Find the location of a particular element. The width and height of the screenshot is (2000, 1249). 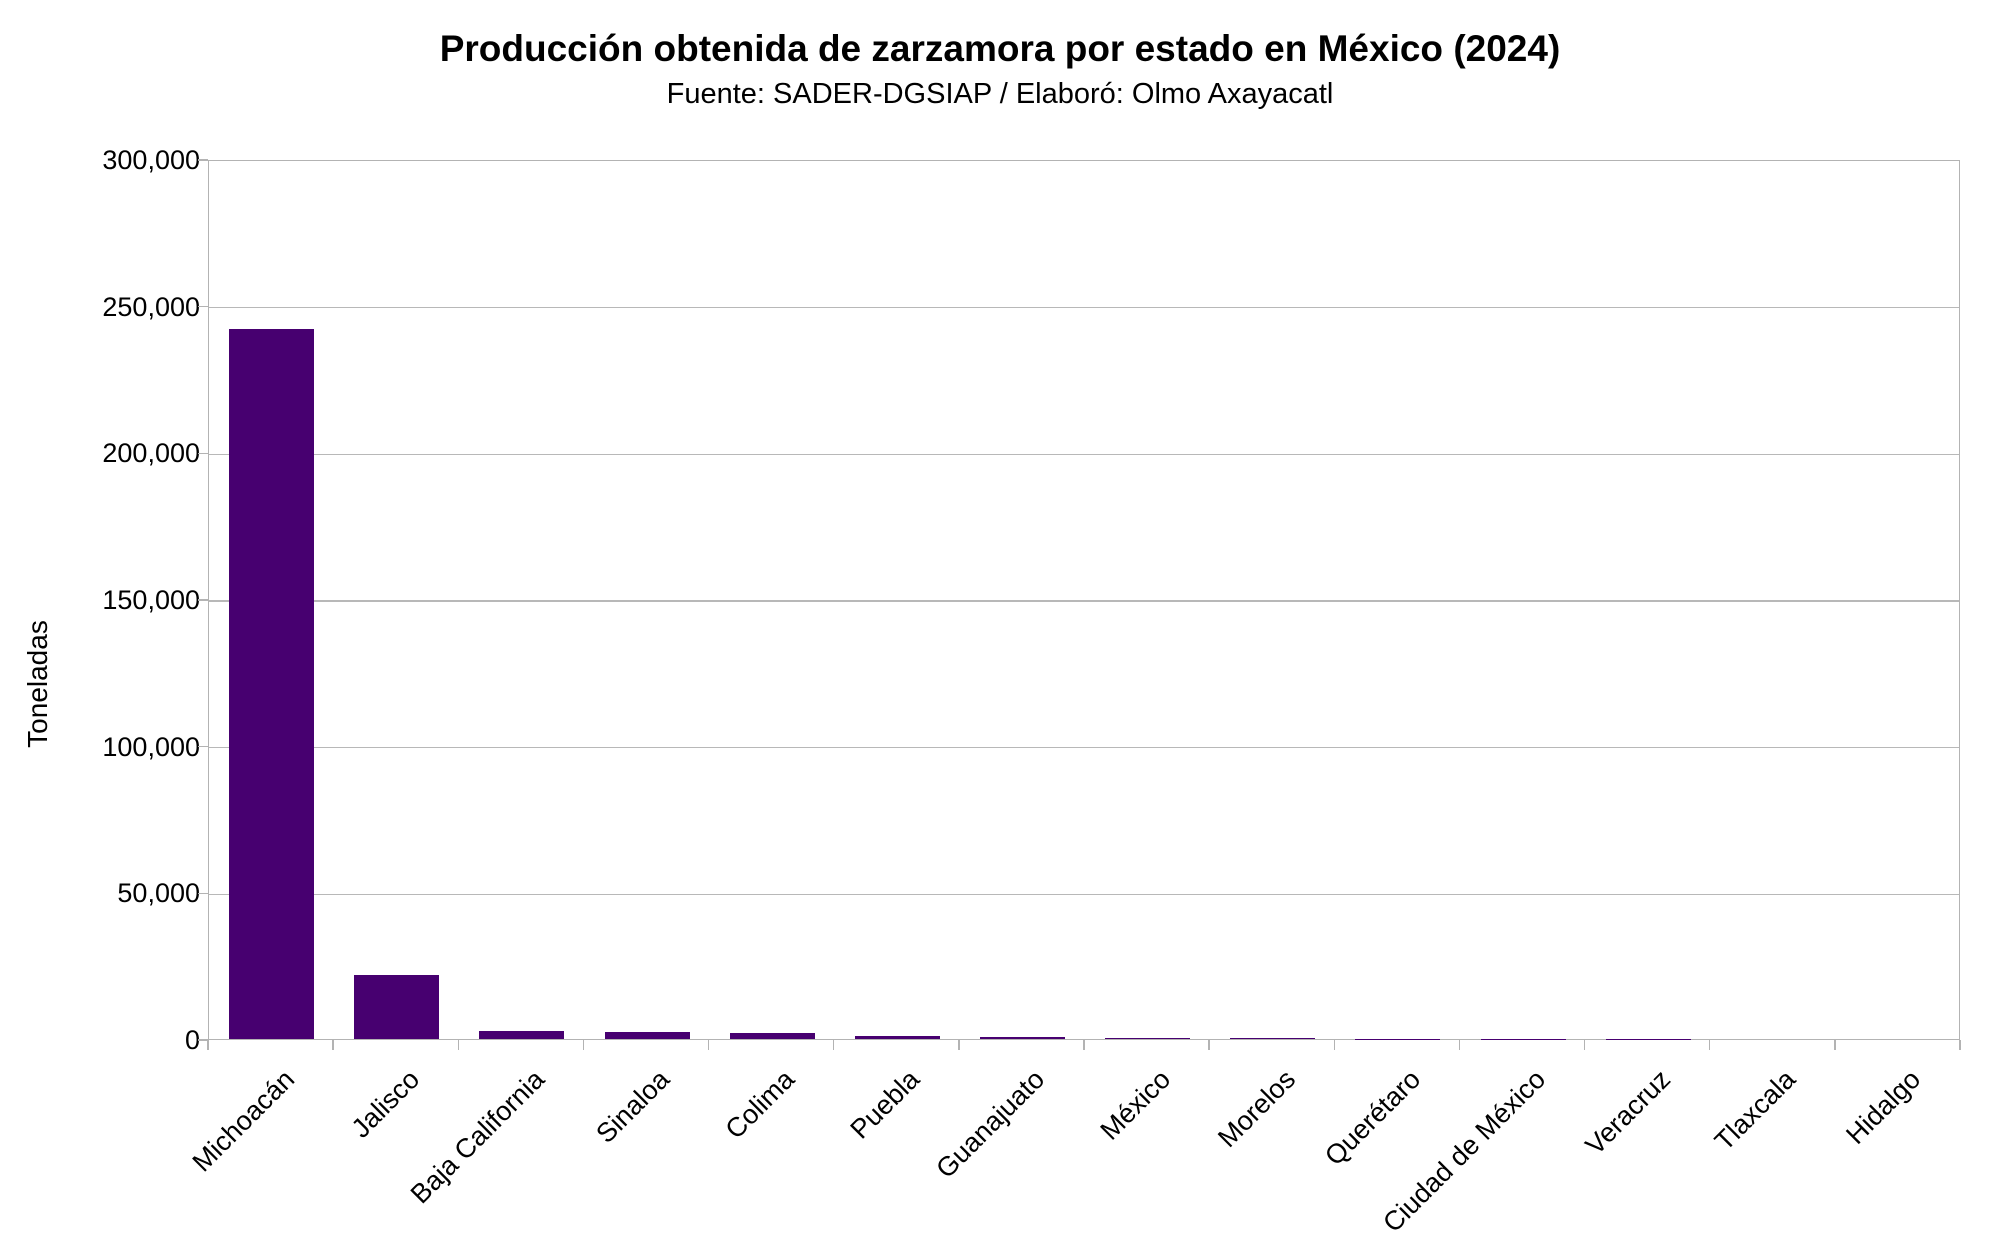

x-tick-label-sinaloa: Sinaloa is located at coordinates (633, 1106).